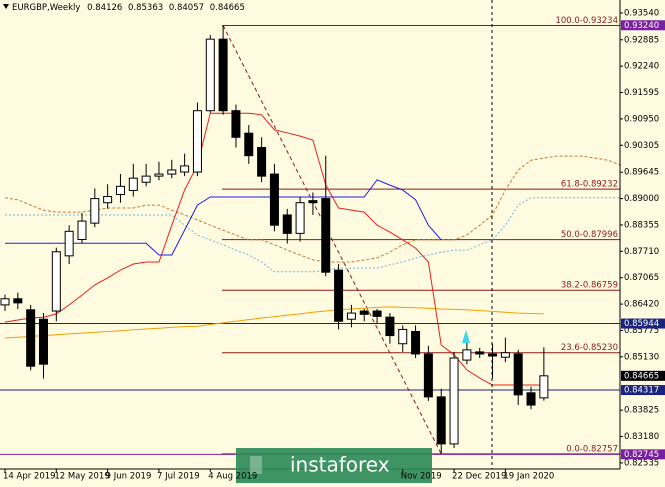 Image resolution: width=665 pixels, height=487 pixels. What do you see at coordinates (589, 235) in the screenshot?
I see `fib-label: 50.0-0.87996` at bounding box center [589, 235].